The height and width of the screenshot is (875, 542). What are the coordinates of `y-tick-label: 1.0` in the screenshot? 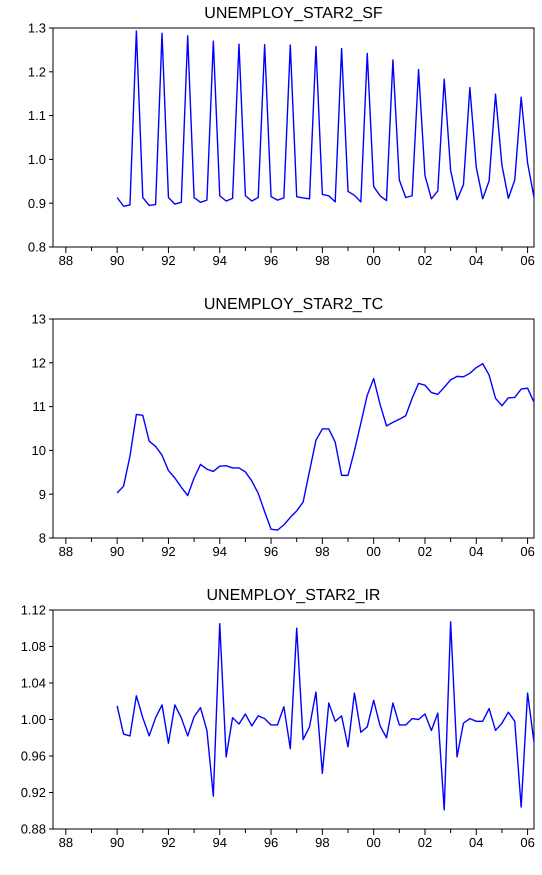 It's located at (37, 159).